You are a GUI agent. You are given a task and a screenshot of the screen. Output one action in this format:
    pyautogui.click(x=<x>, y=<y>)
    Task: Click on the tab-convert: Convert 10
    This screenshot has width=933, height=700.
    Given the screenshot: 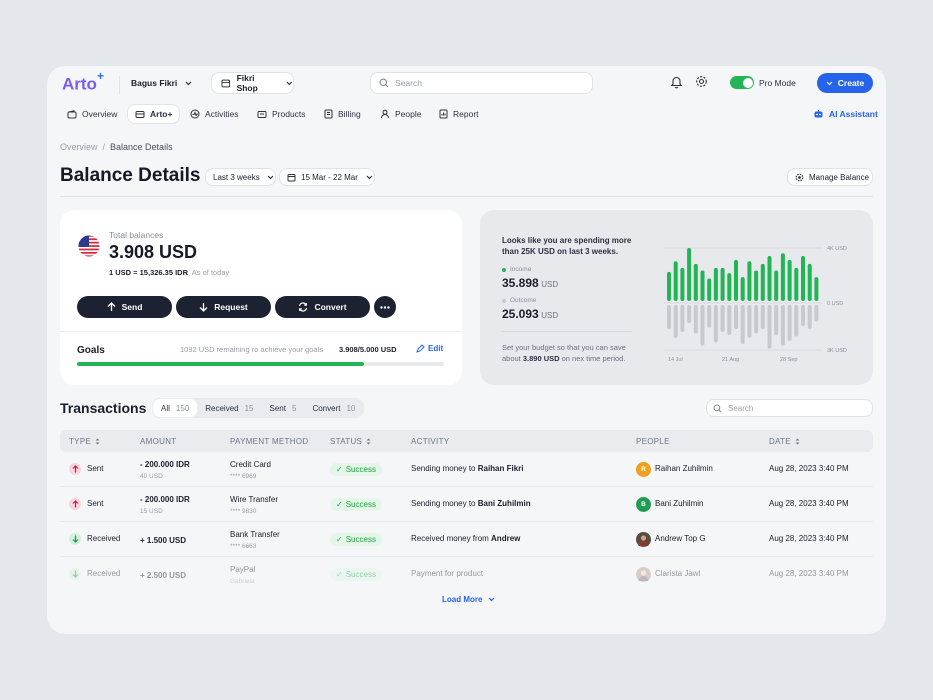 What is the action you would take?
    pyautogui.click(x=333, y=408)
    